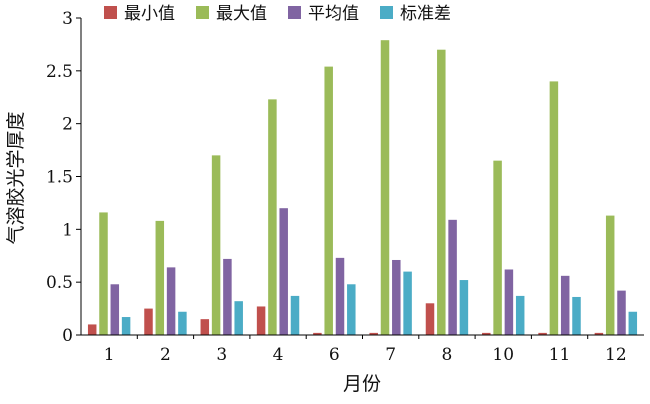 The height and width of the screenshot is (404, 650). Describe the element at coordinates (59, 72) in the screenshot. I see `y-tick-label: 2.5` at that location.